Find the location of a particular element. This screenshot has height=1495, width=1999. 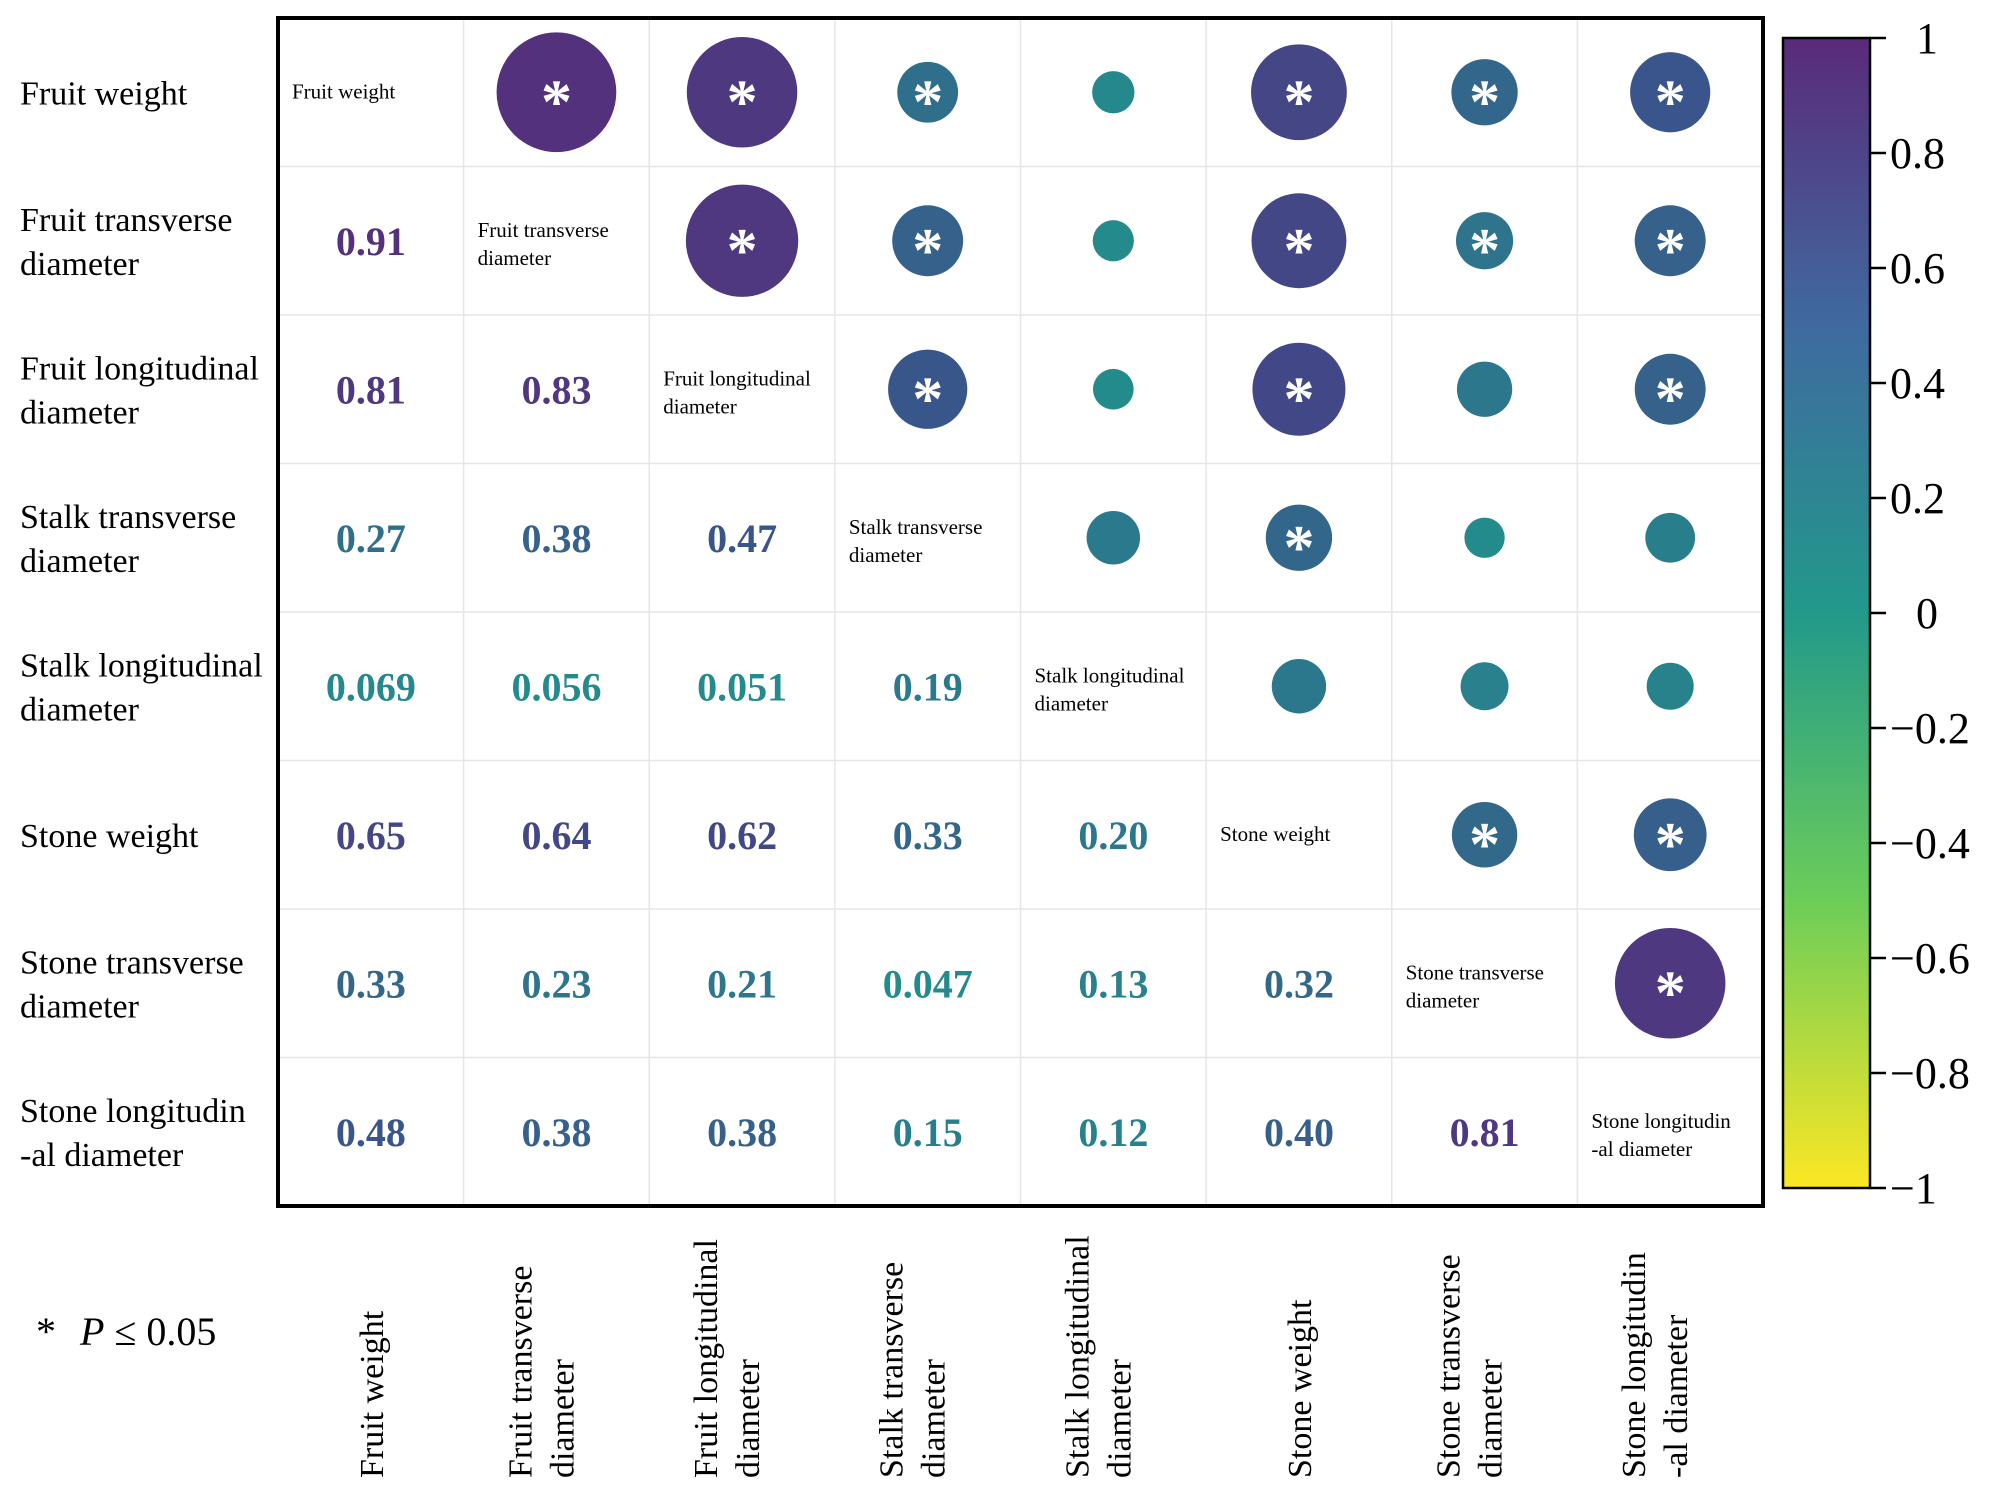

diagonal-label-line: Fruit weight is located at coordinates (343, 91).